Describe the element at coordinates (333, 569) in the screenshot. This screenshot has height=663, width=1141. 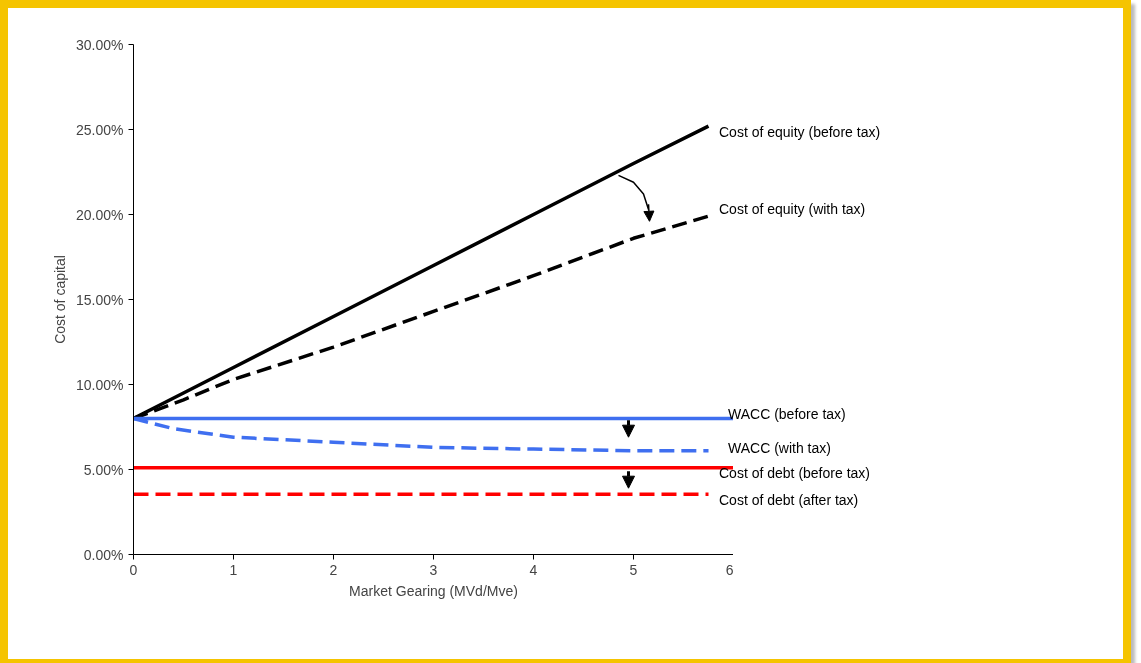
I see `x-tick-label: 2` at that location.